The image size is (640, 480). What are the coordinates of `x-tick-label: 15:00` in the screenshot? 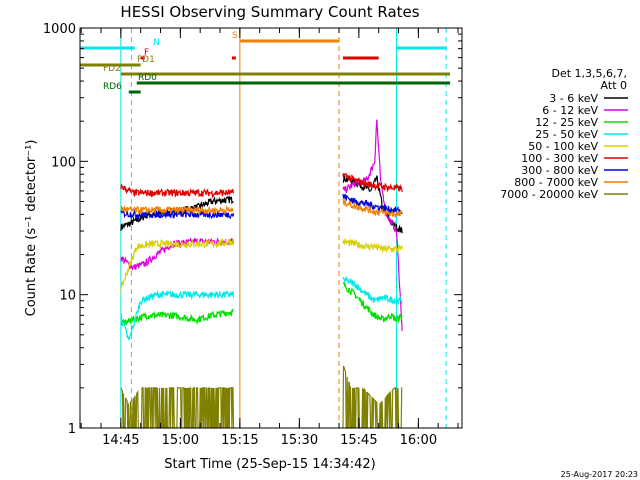 It's located at (180, 440).